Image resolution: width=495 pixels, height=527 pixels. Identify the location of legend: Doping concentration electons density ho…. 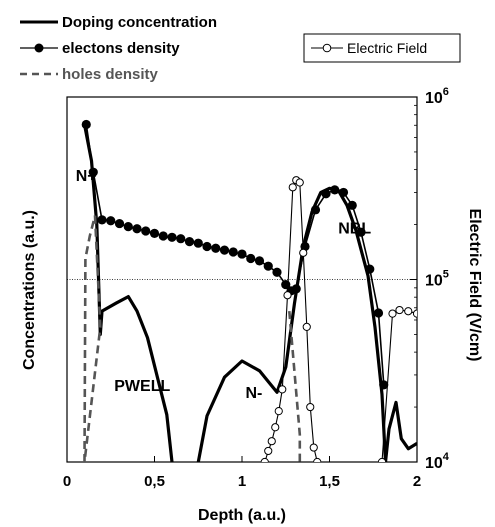
(118, 48).